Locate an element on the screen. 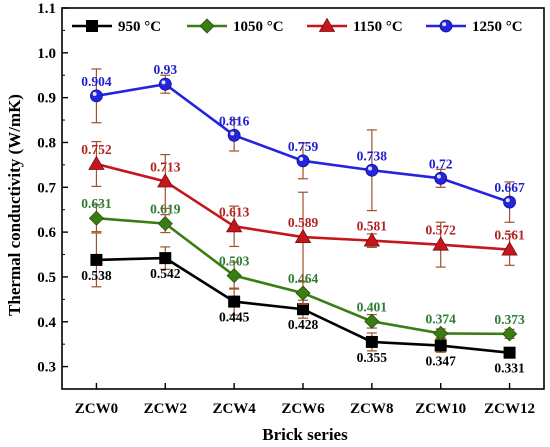 This screenshot has height=447, width=550. y-tick-label: 1.1 is located at coordinates (46, 9).